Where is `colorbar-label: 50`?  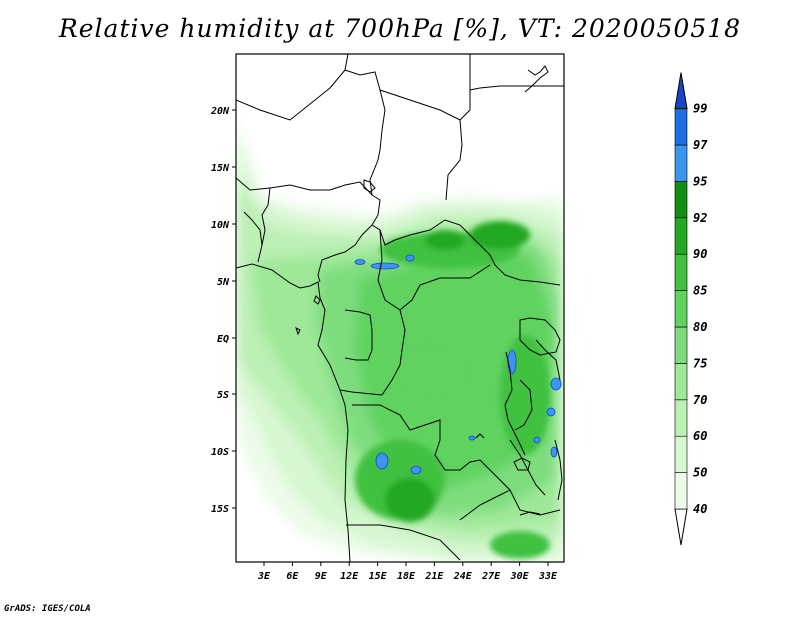 colorbar-label: 50 is located at coordinates (700, 473).